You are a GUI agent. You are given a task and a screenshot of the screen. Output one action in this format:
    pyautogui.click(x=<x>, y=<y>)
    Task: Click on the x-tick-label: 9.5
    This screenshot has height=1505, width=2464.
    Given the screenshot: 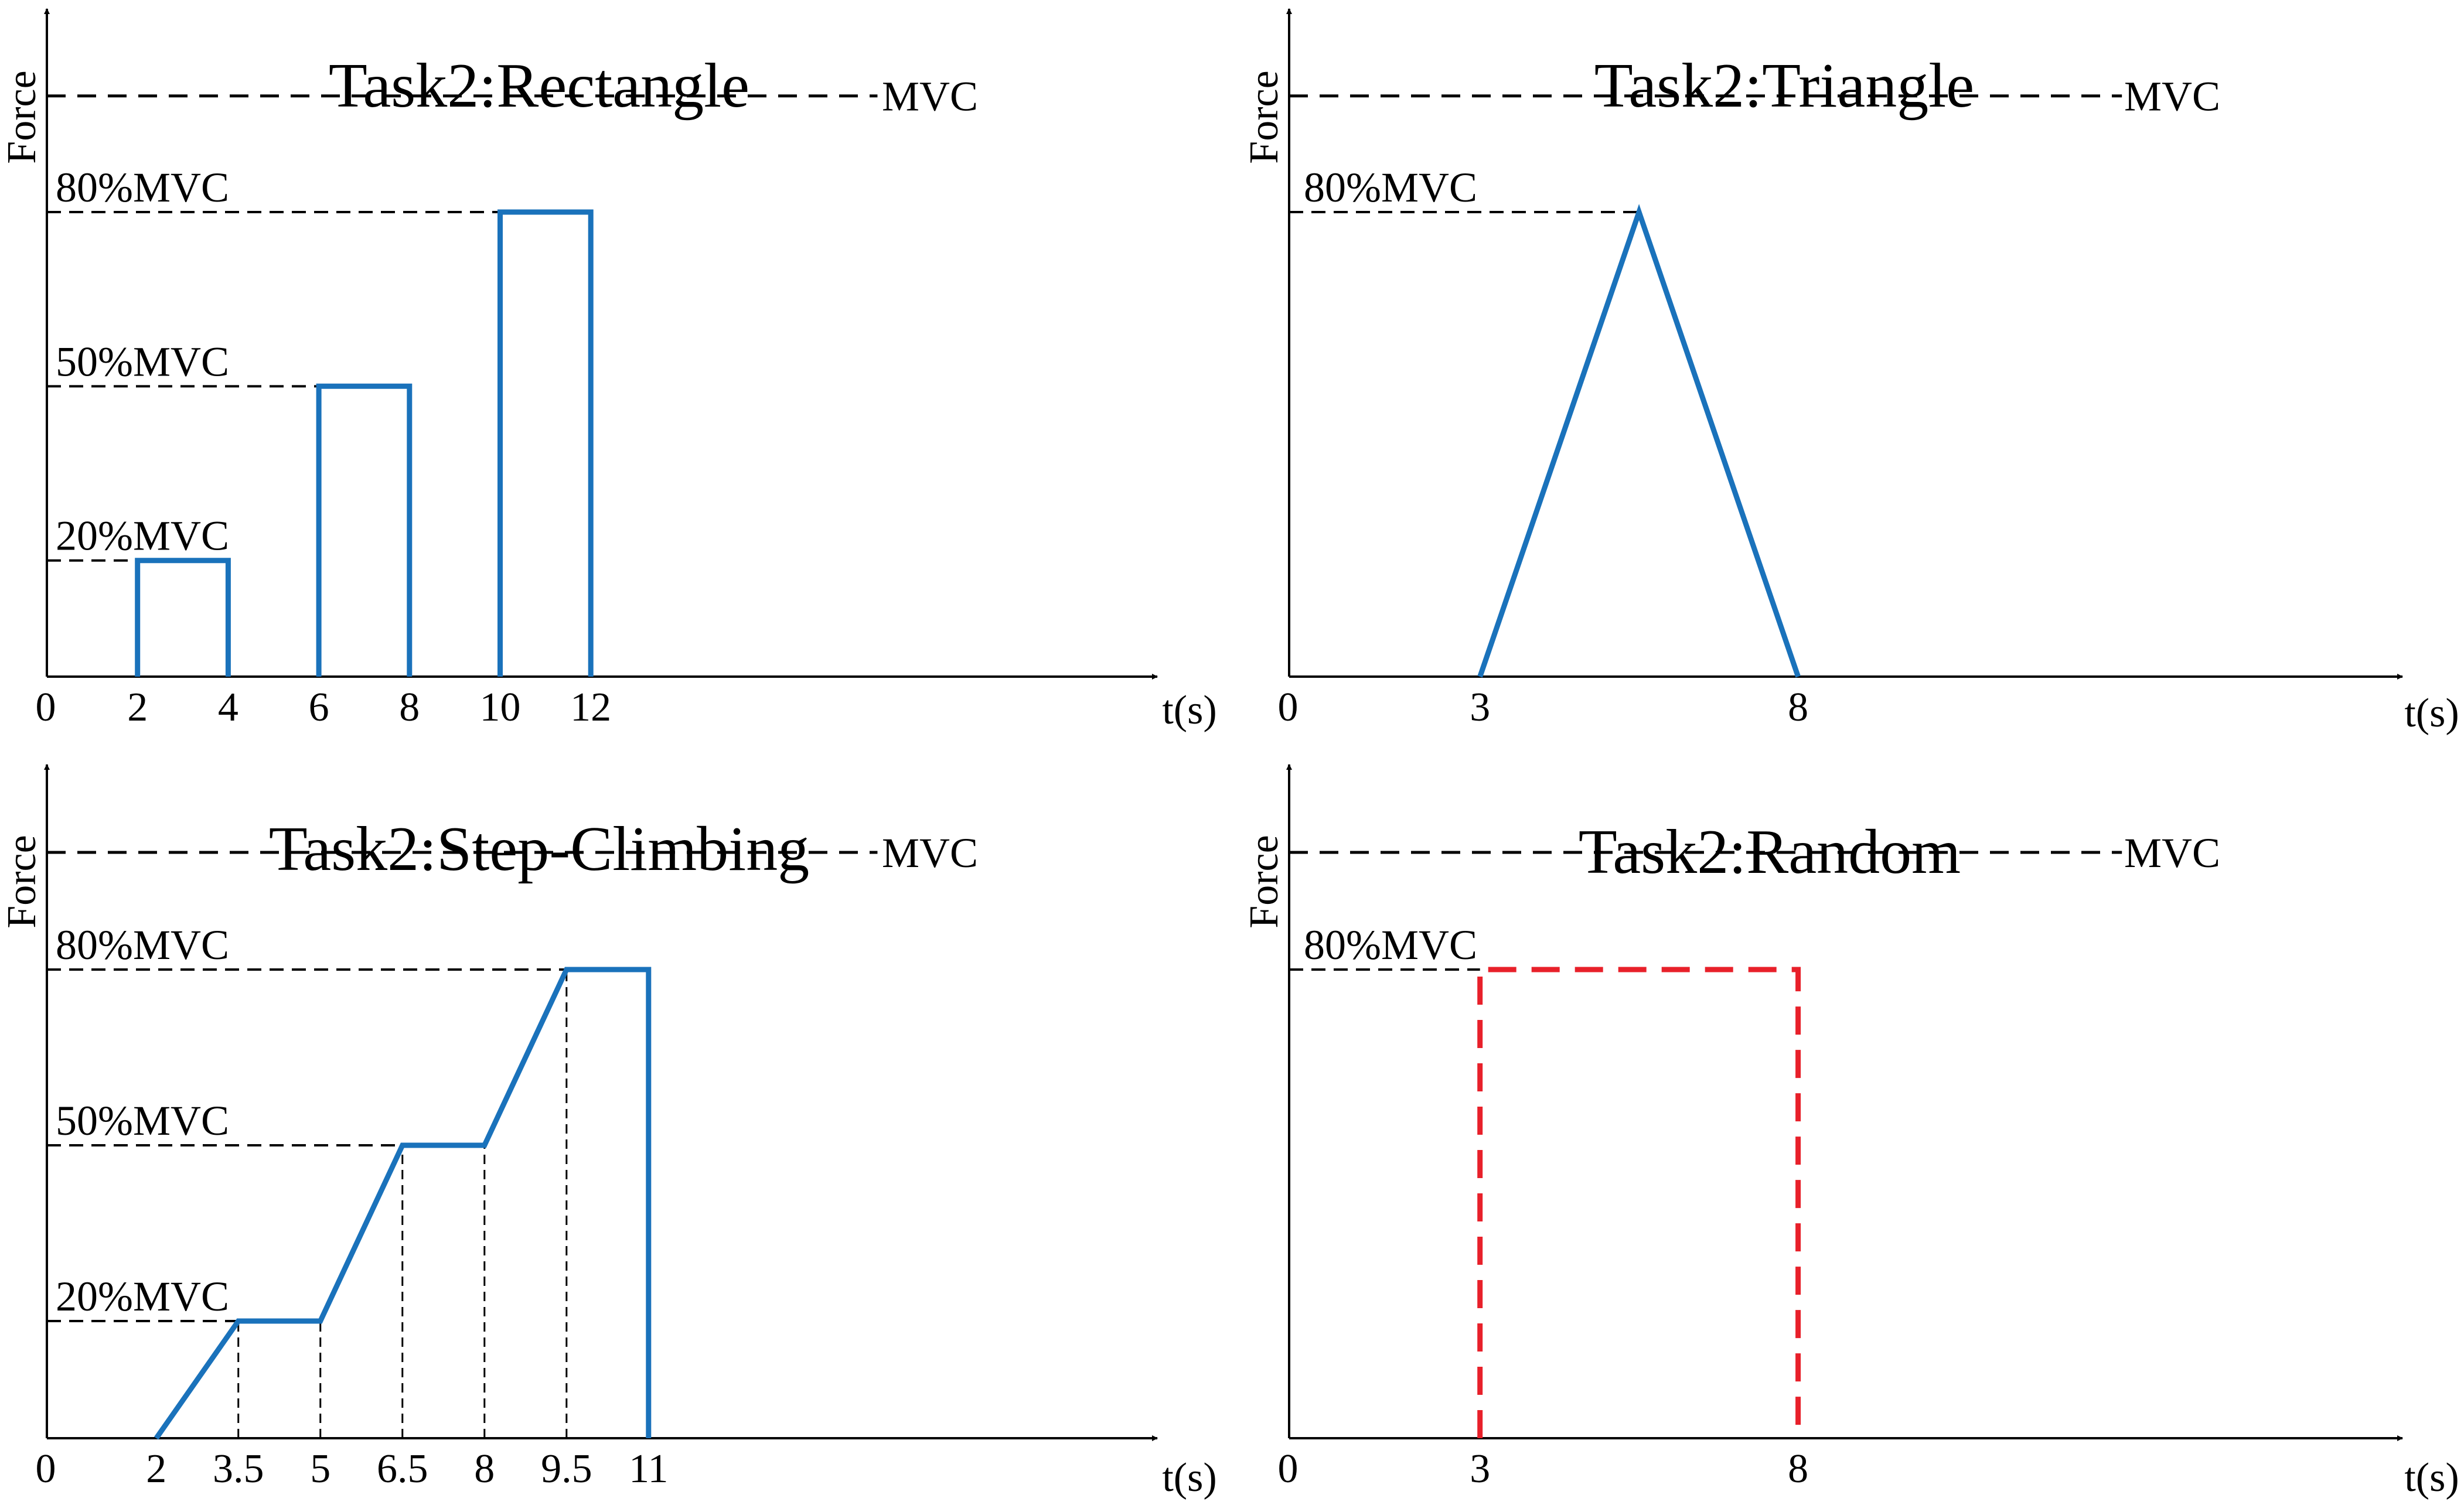 What is the action you would take?
    pyautogui.click(x=566, y=1469)
    